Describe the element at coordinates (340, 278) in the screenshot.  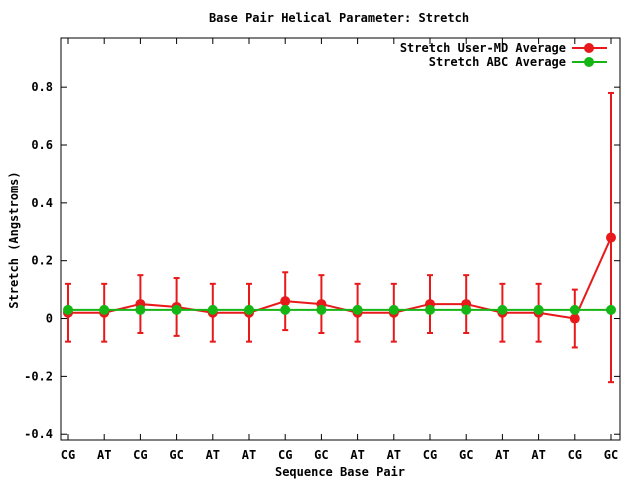
I see `series-line` at that location.